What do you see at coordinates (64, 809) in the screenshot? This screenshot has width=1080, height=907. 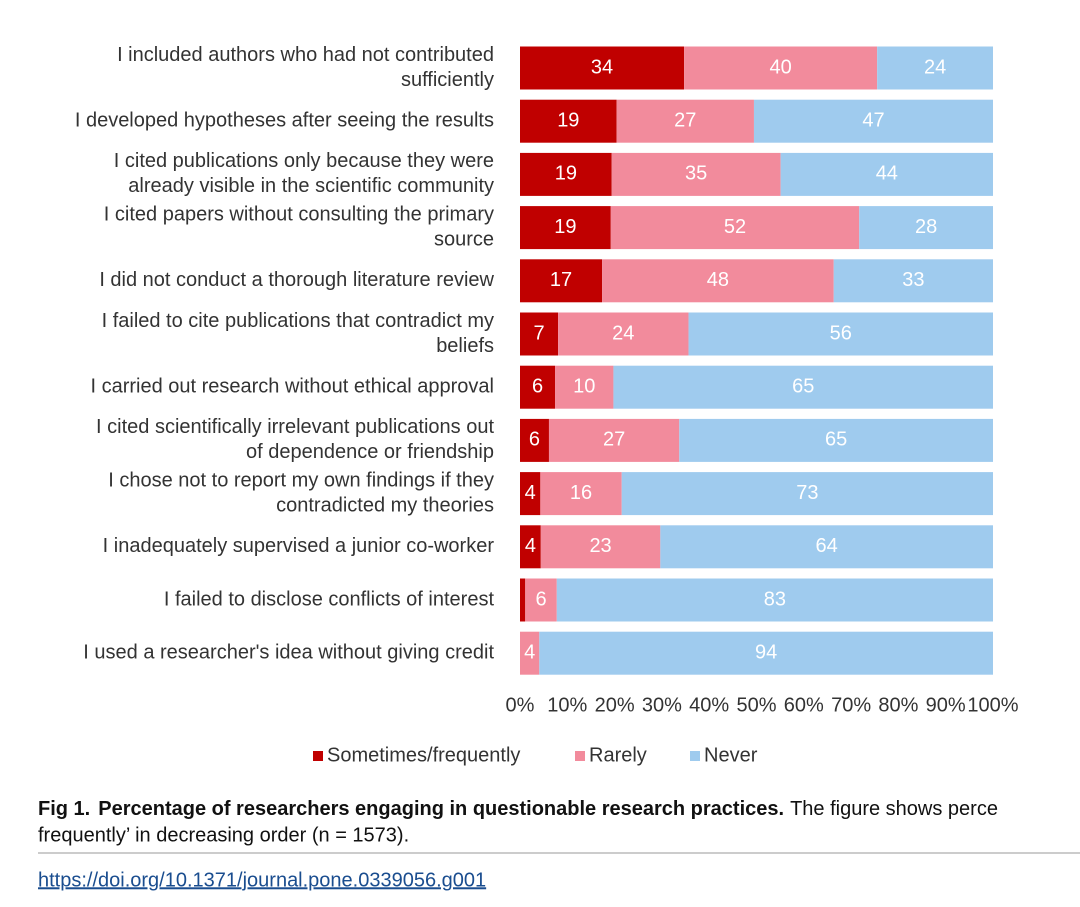 I see `caption-label: Fig 1.` at bounding box center [64, 809].